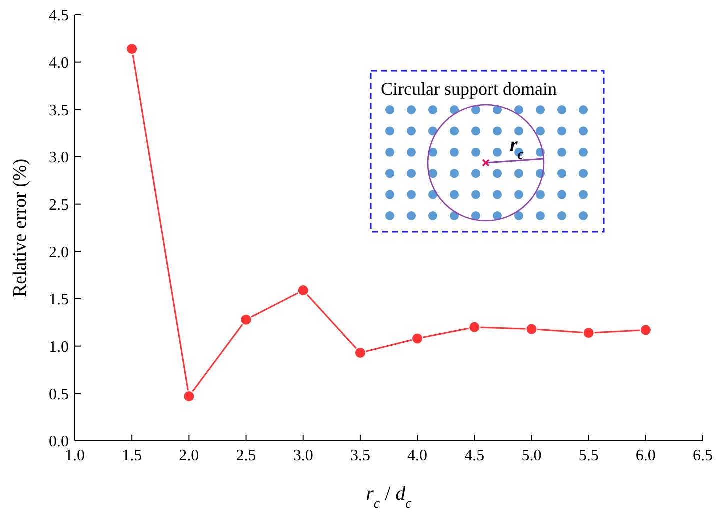 The width and height of the screenshot is (718, 516). Describe the element at coordinates (59, 16) in the screenshot. I see `y-tick-label: 4.5` at that location.